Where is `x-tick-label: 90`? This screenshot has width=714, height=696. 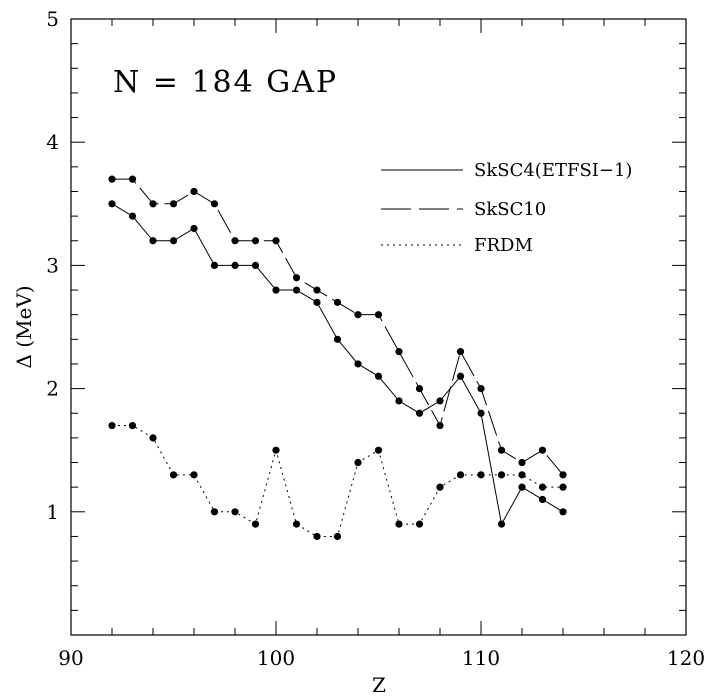 x-tick-label: 90 is located at coordinates (70, 658).